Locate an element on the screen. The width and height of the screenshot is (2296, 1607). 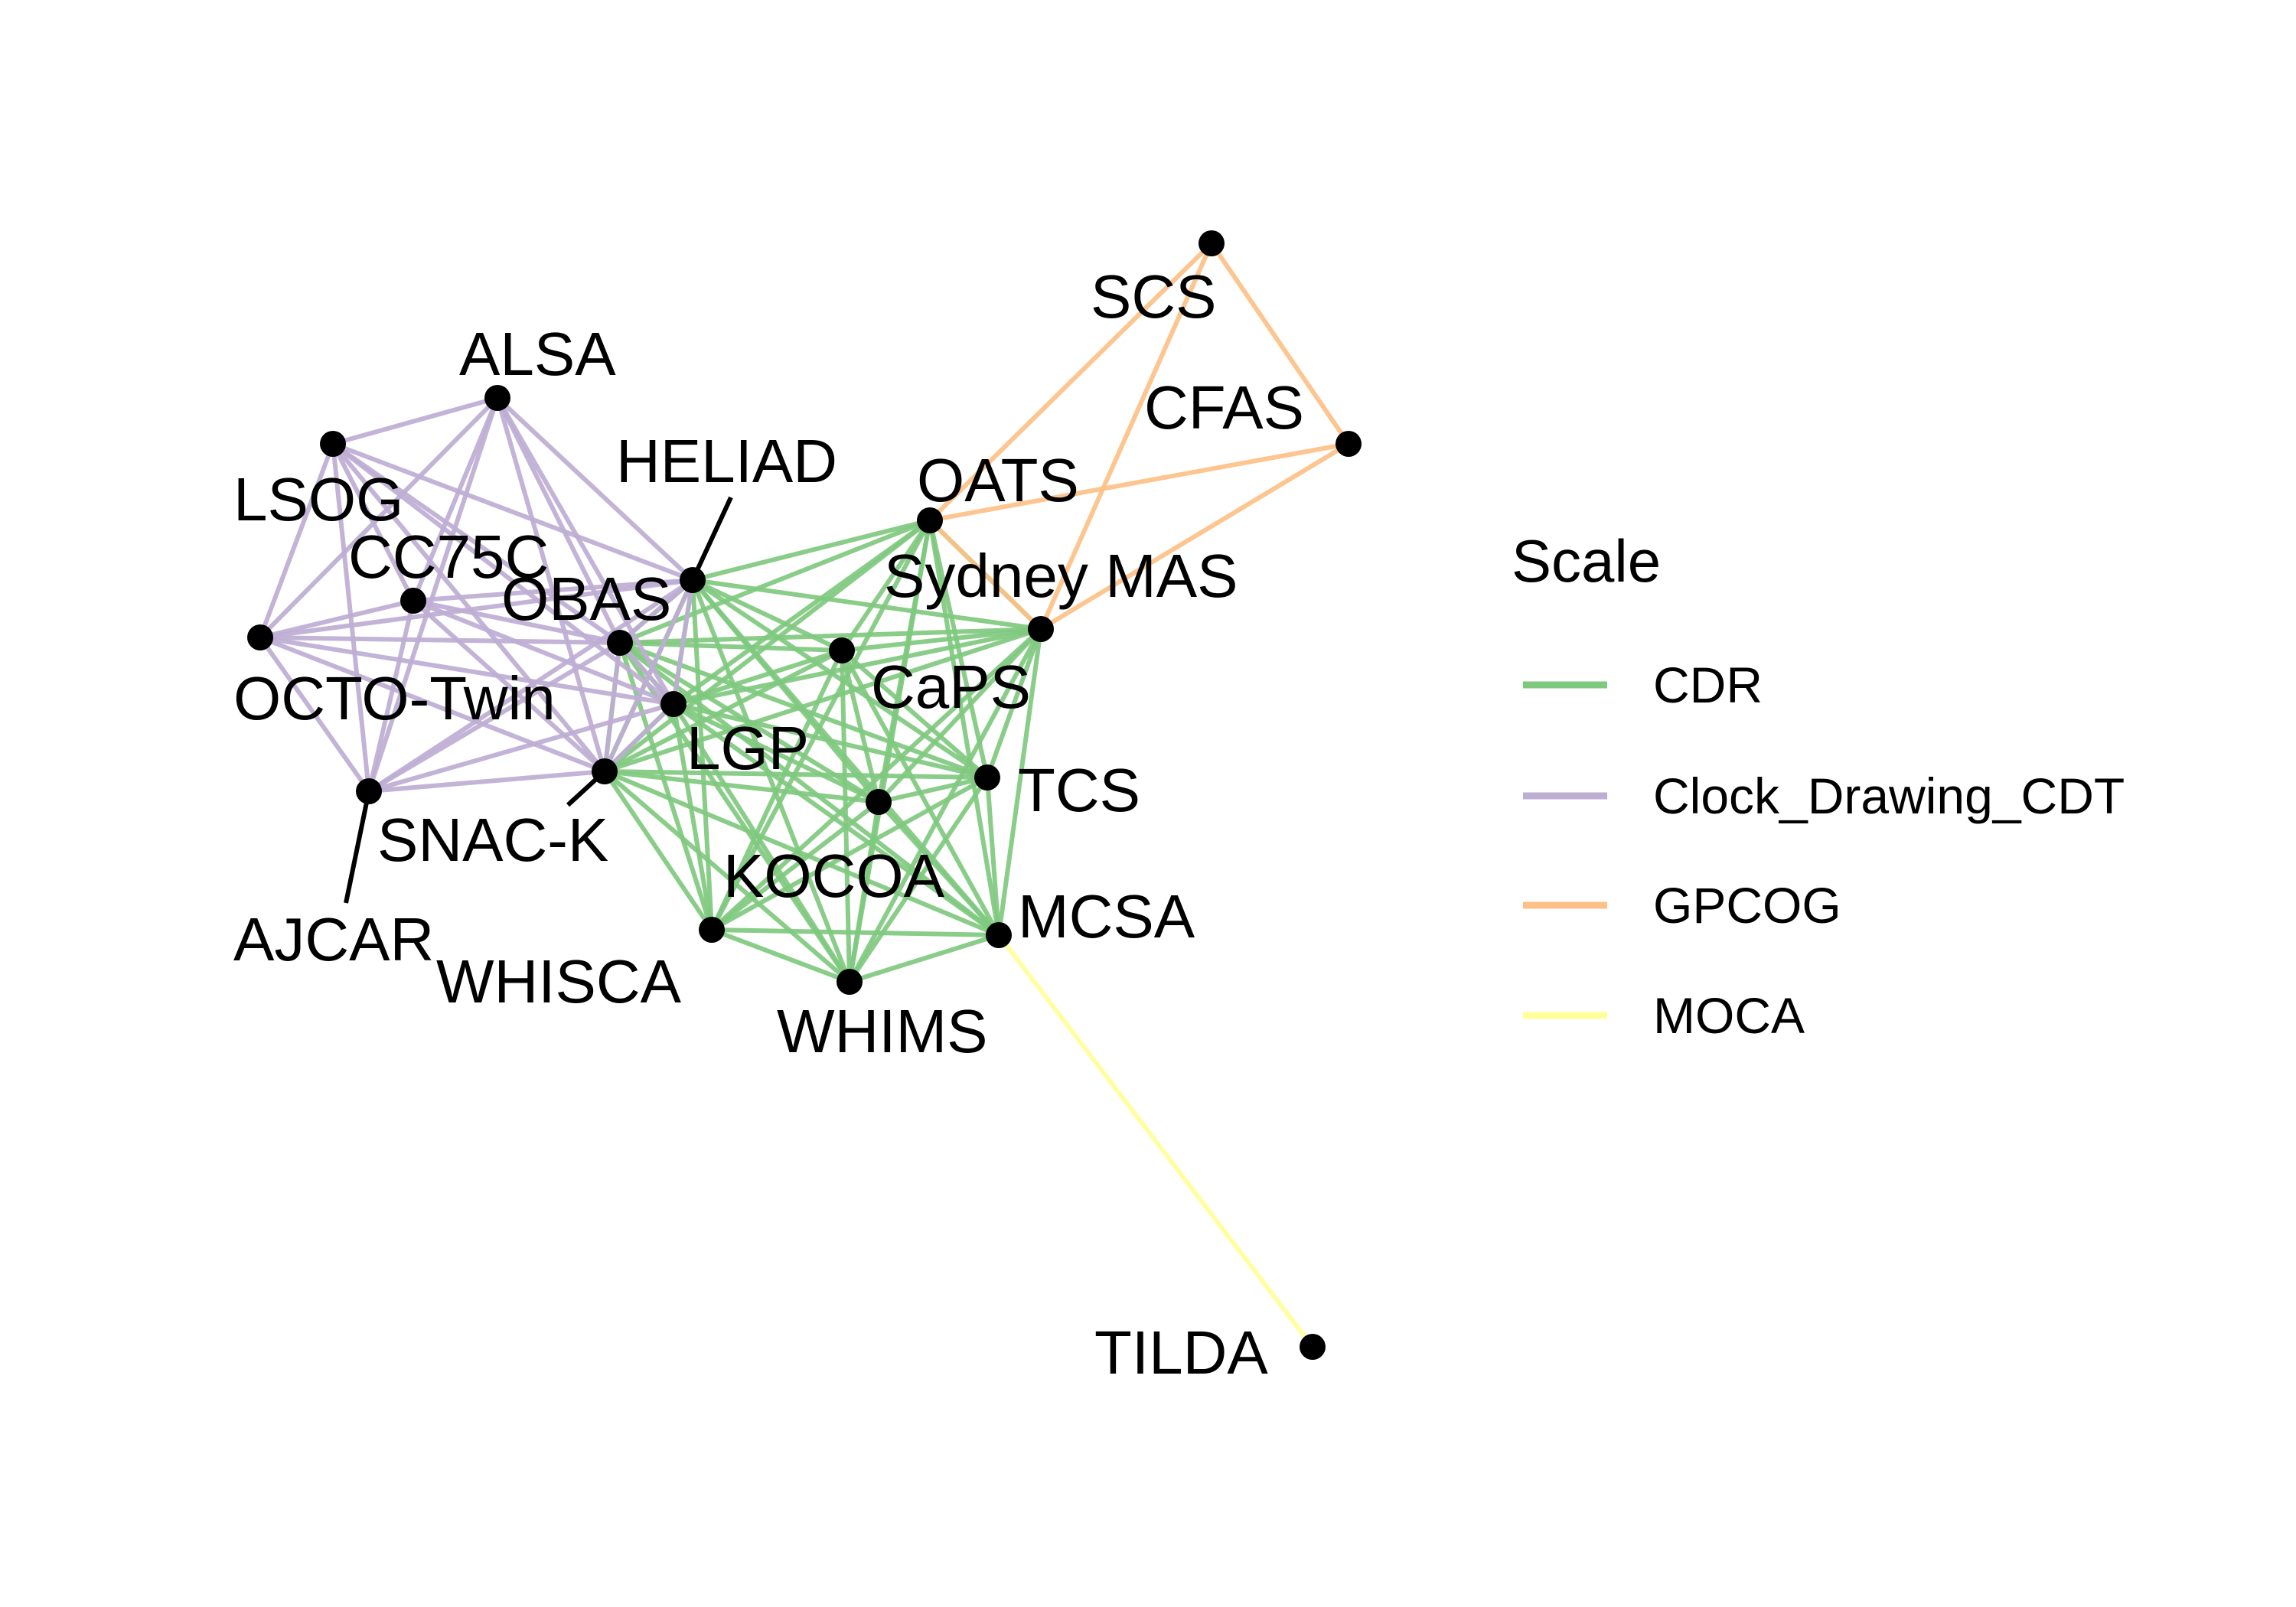
edge-clock-drawing-cdt-octo-twin-snac-k is located at coordinates (432, 704).